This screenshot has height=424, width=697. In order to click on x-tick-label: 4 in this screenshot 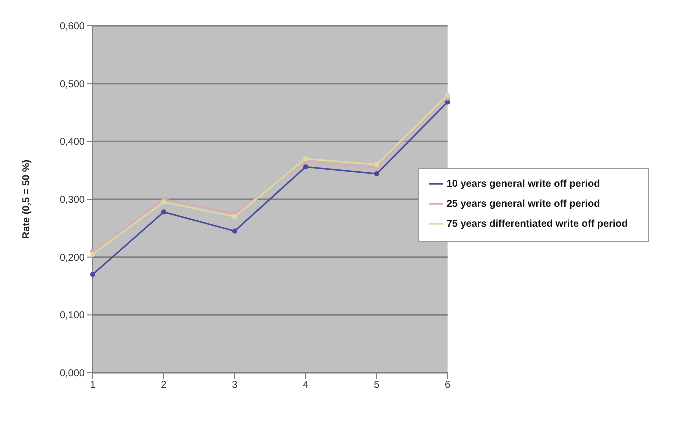, I will do `click(306, 386)`.